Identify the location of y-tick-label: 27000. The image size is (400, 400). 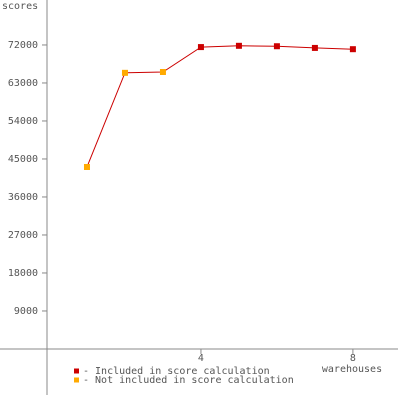
(23, 235).